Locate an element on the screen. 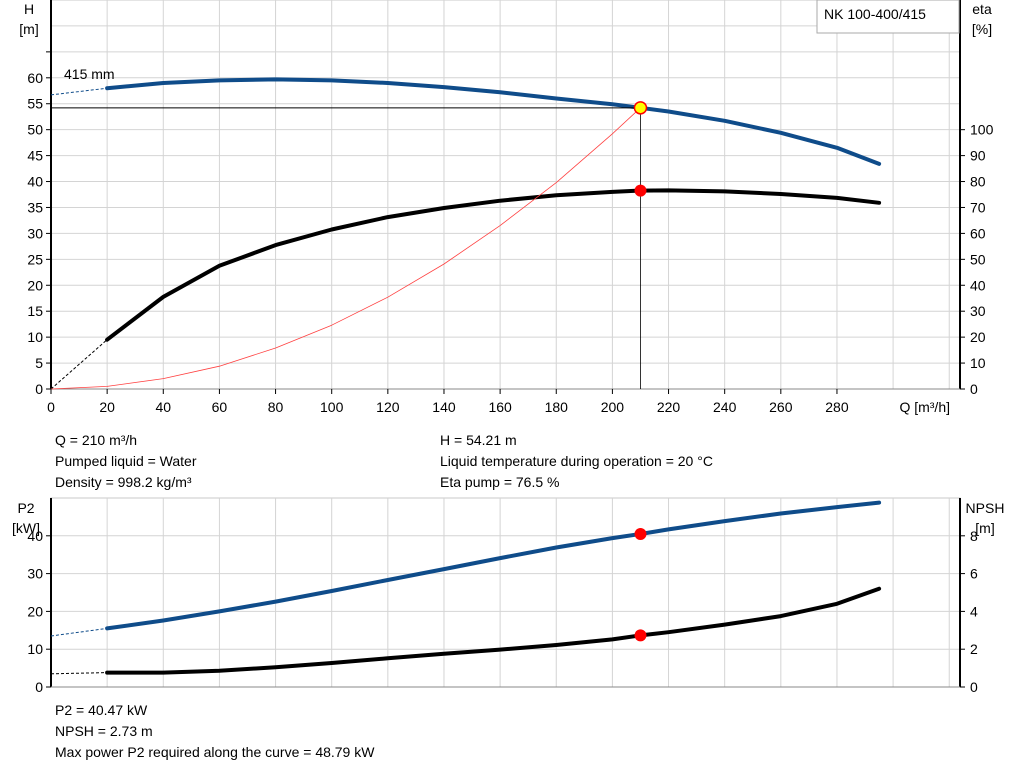 The image size is (1024, 781). info-liquid: Pumped liquid = Water is located at coordinates (126, 461).